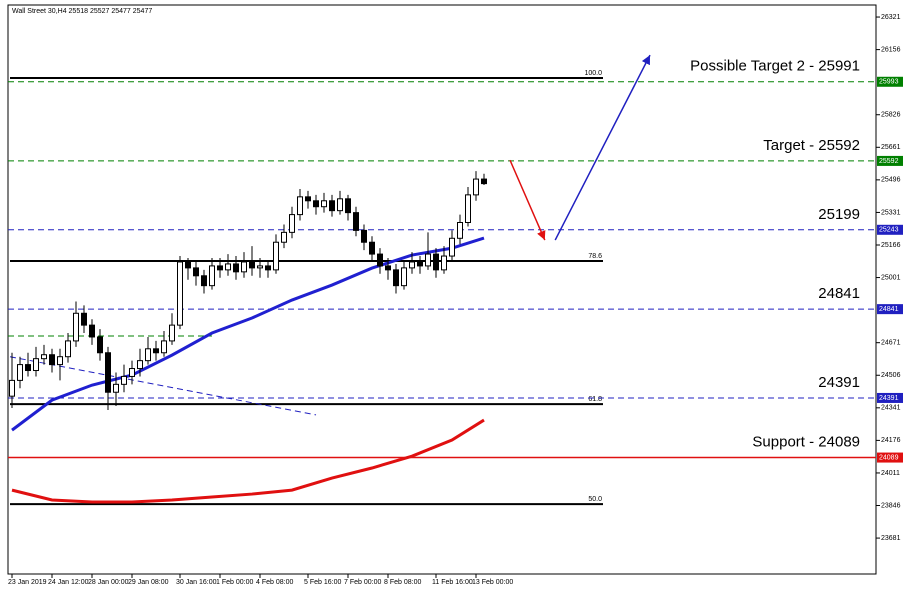 The image size is (916, 600). Describe the element at coordinates (891, 440) in the screenshot. I see `y-tick-label: 24176` at that location.